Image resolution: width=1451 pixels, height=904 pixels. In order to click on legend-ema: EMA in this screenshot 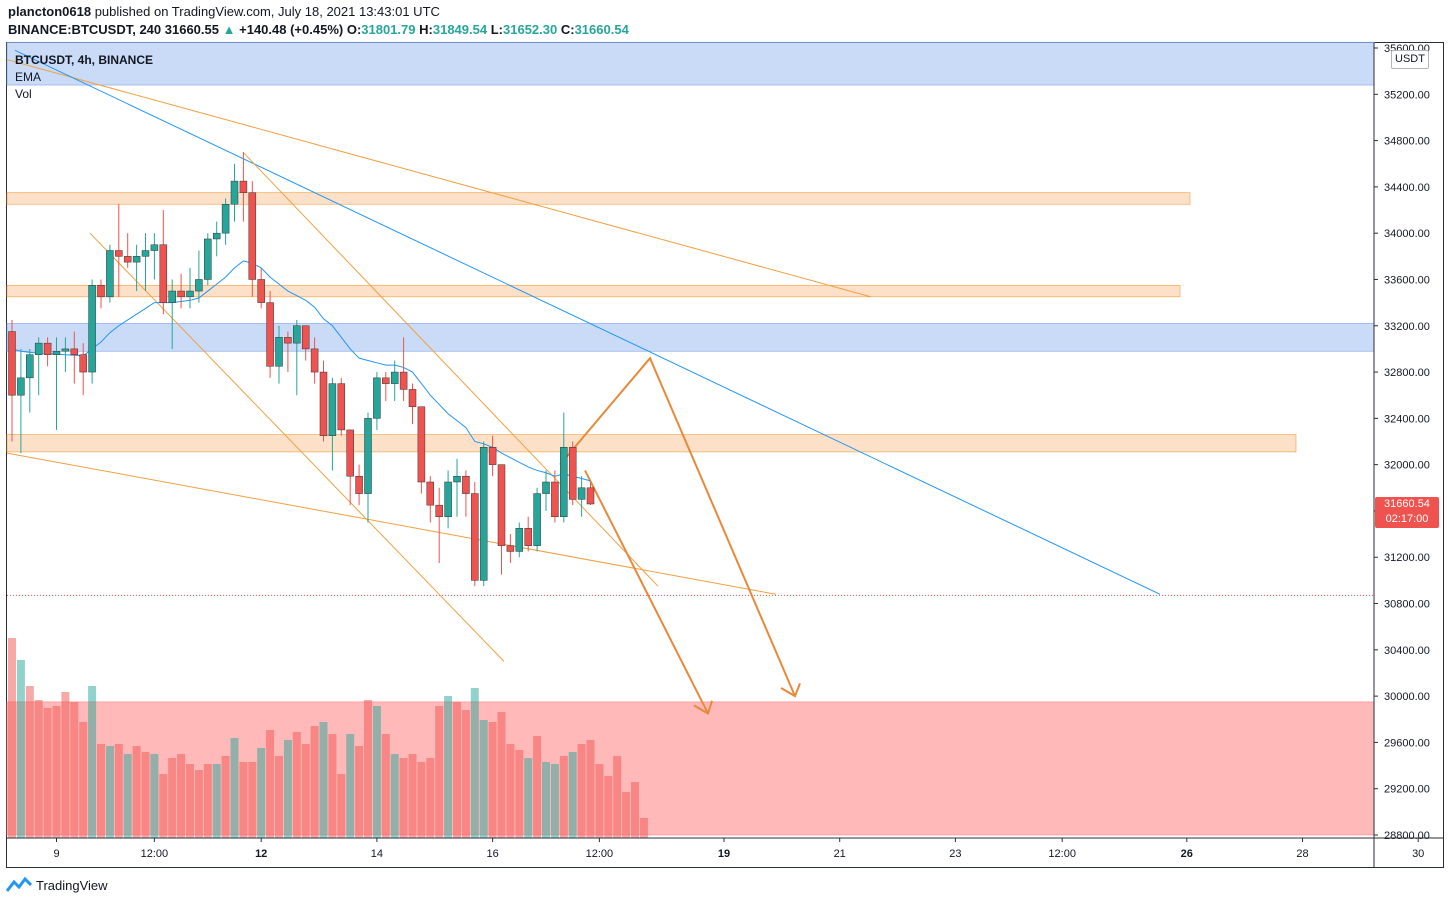, I will do `click(28, 77)`.